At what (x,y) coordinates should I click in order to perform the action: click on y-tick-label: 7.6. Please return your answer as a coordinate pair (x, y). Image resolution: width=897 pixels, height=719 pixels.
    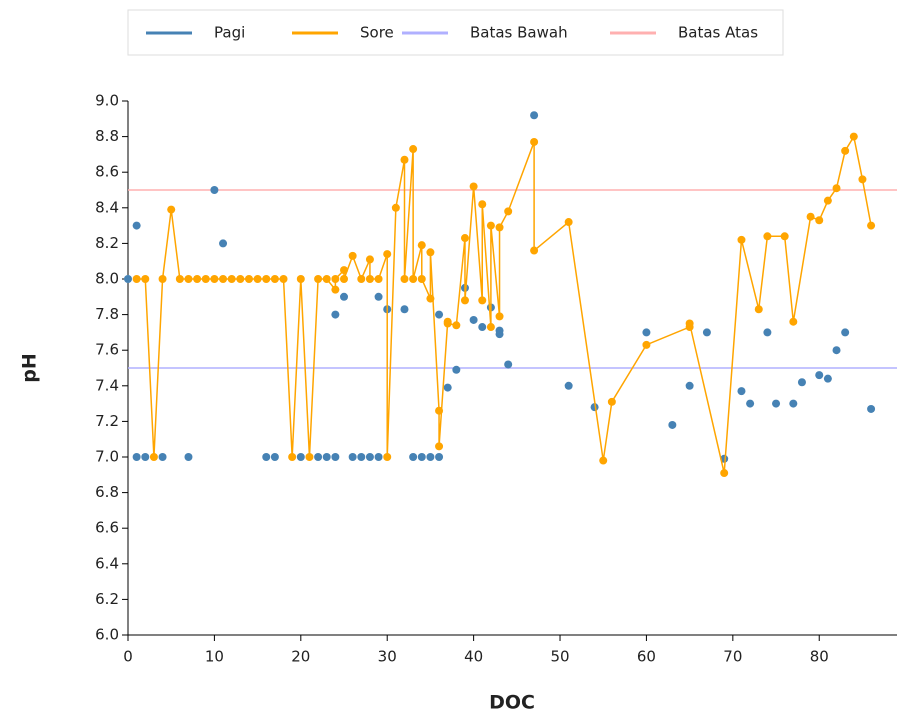
    Looking at the image, I should click on (107, 350).